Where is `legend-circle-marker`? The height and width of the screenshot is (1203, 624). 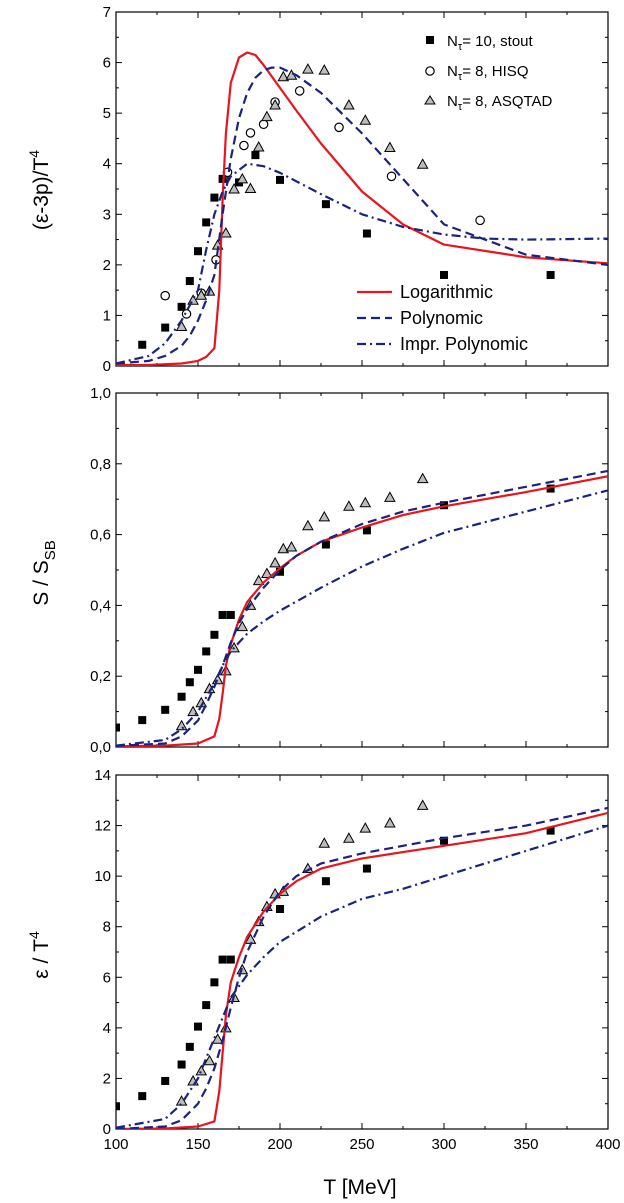 legend-circle-marker is located at coordinates (430, 71).